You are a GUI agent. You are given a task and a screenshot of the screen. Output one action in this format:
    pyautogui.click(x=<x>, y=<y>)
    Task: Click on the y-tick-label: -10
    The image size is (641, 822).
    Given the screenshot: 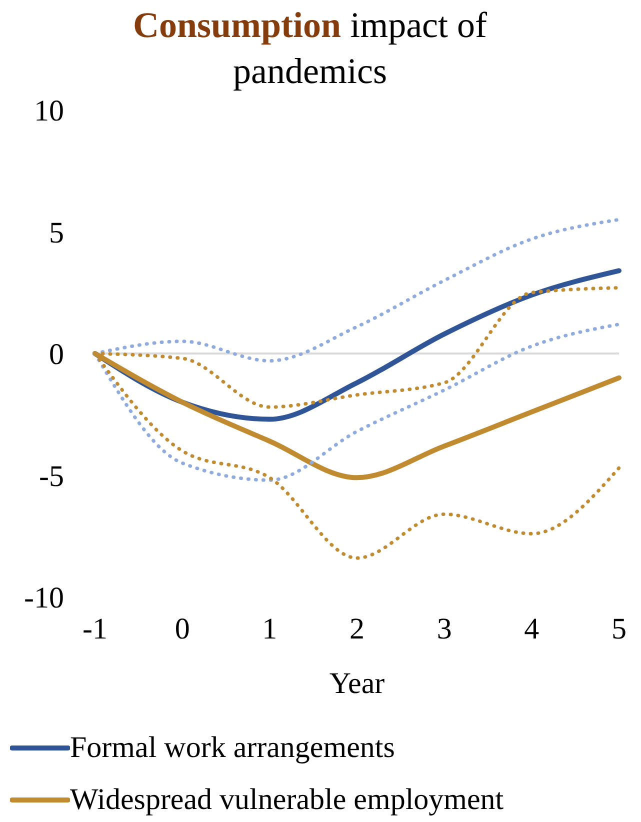 What is the action you would take?
    pyautogui.click(x=44, y=598)
    